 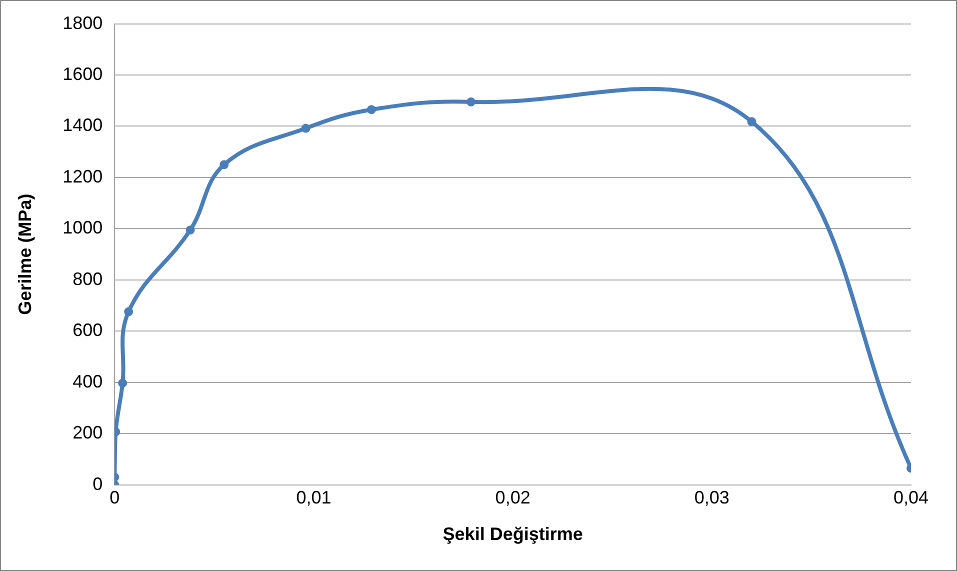 What do you see at coordinates (82, 176) in the screenshot?
I see `y-tick-label: 1200` at bounding box center [82, 176].